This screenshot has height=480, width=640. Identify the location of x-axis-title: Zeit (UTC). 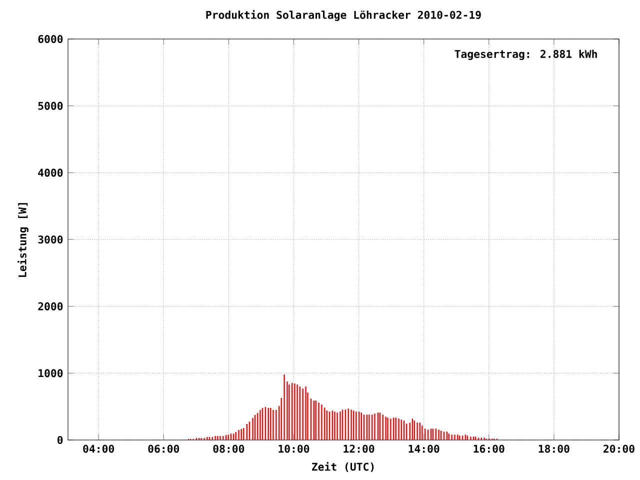
(343, 467).